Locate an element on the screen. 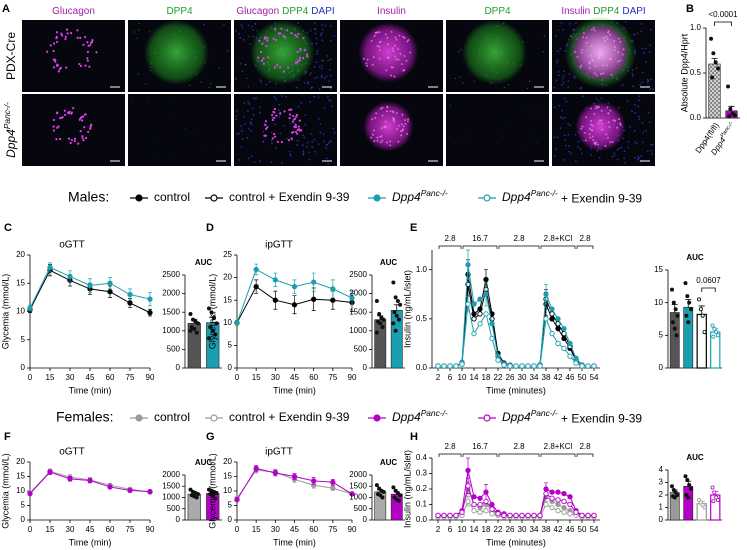 The height and width of the screenshot is (550, 747). x-tick-label: 2 is located at coordinates (438, 529).